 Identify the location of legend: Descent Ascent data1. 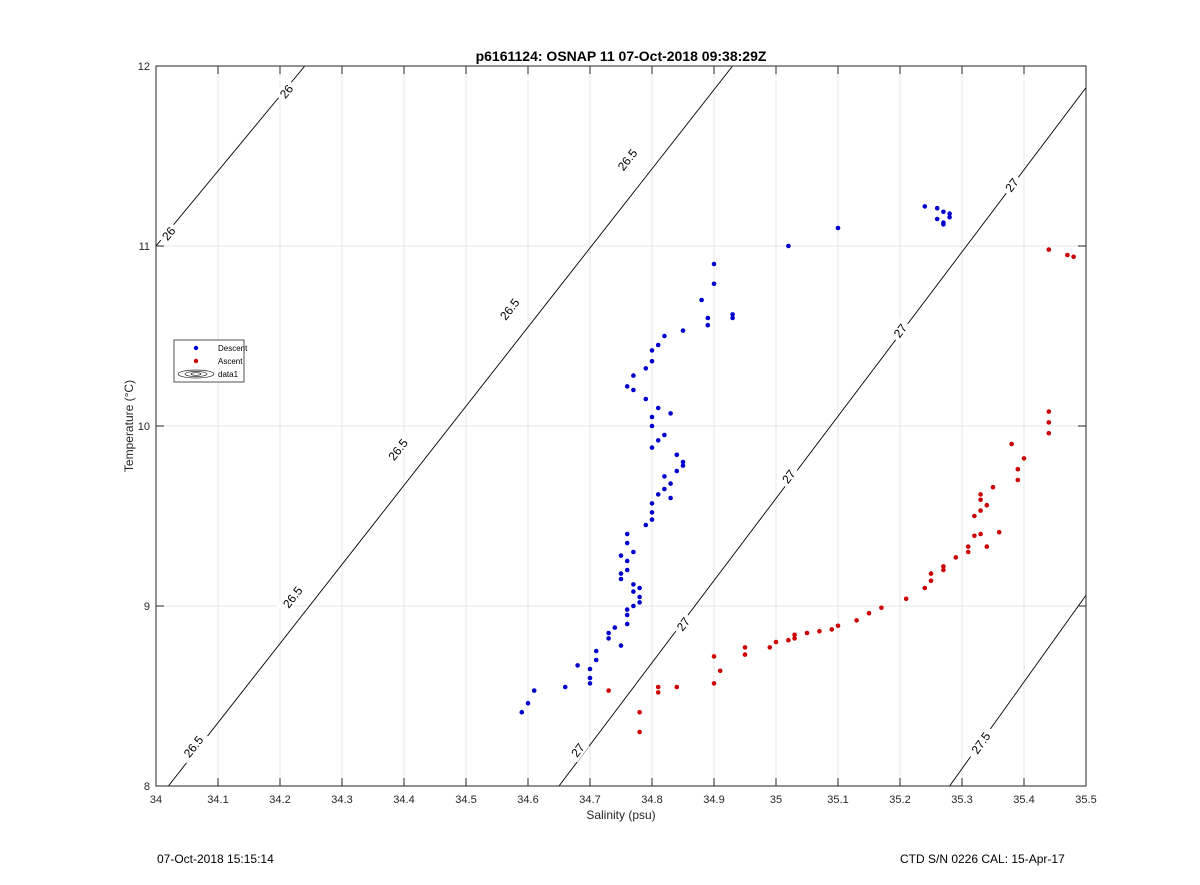
(210, 361).